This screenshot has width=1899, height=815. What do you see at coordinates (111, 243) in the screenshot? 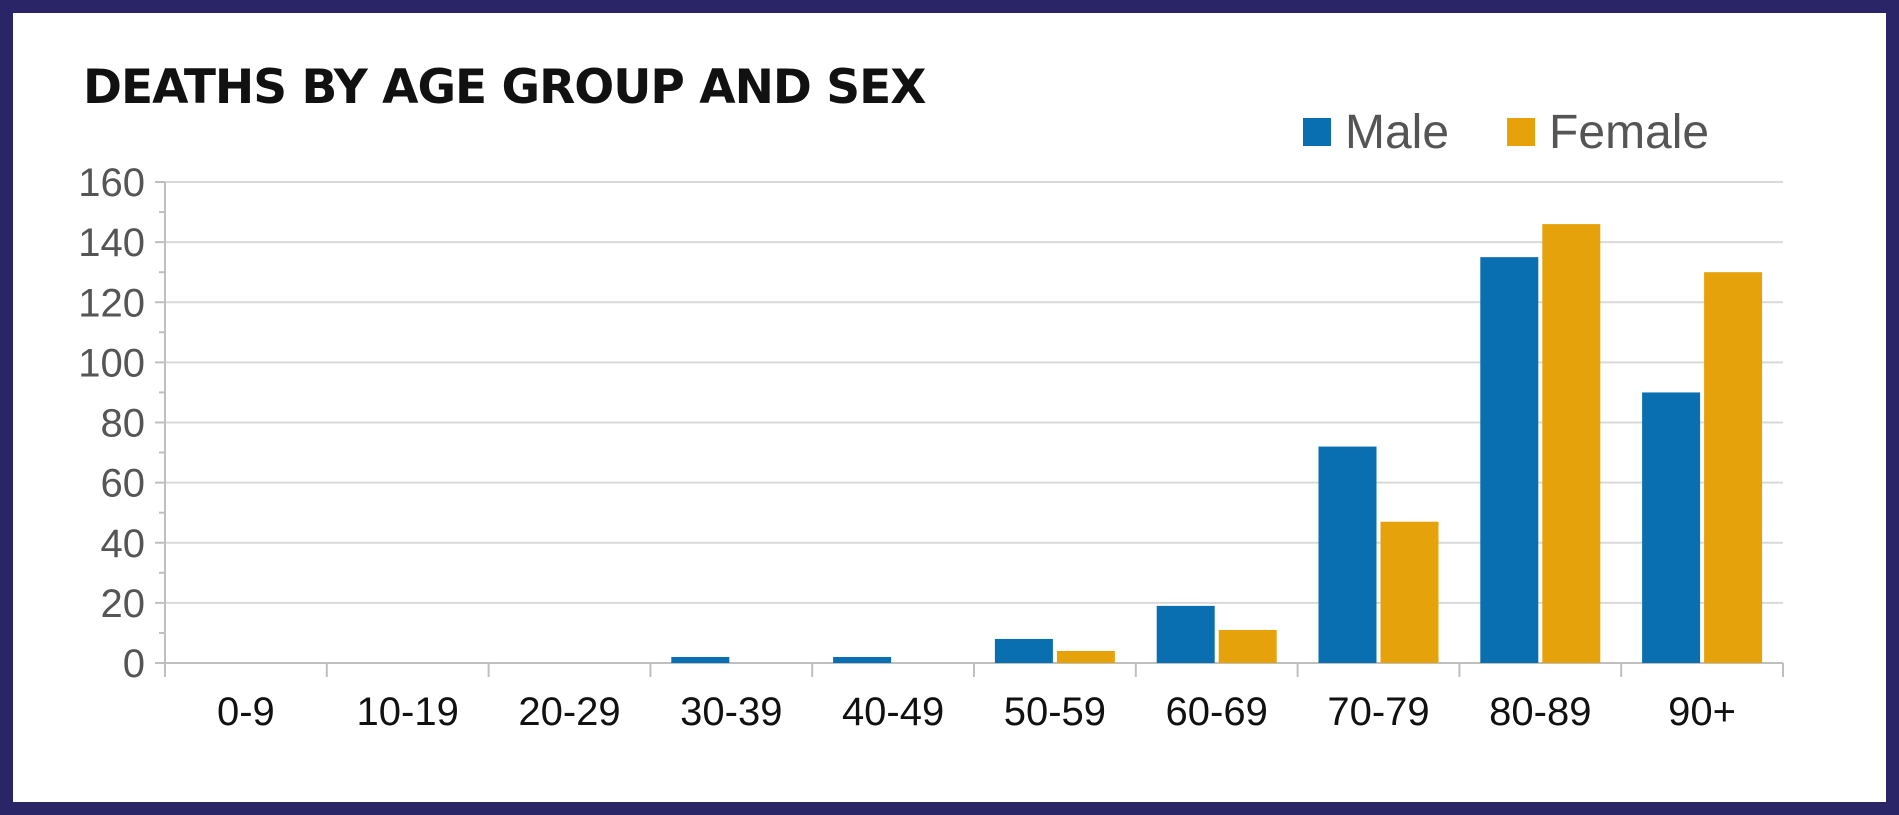
I see `y-tick-label: 140` at bounding box center [111, 243].